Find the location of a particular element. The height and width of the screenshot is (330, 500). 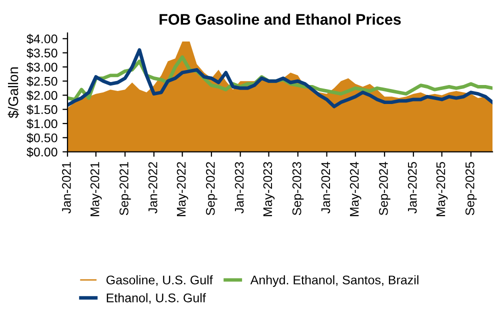

y-tick-label: $0.00 is located at coordinates (42, 152).